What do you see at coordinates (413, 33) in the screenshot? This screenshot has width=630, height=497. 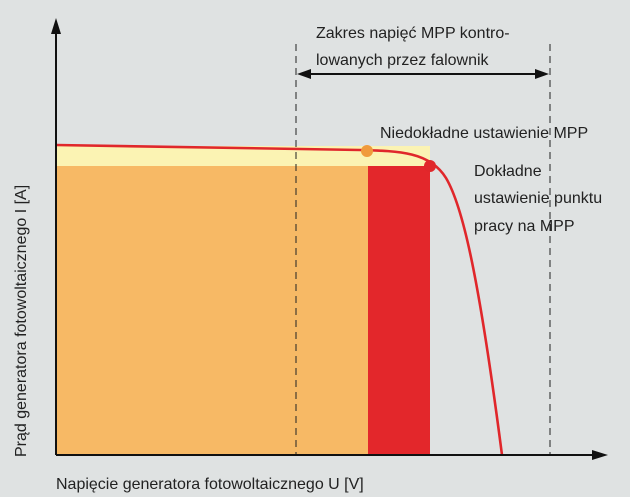 I see `mpp-range-label-line1: Zakres napięć MPP kontro-` at bounding box center [413, 33].